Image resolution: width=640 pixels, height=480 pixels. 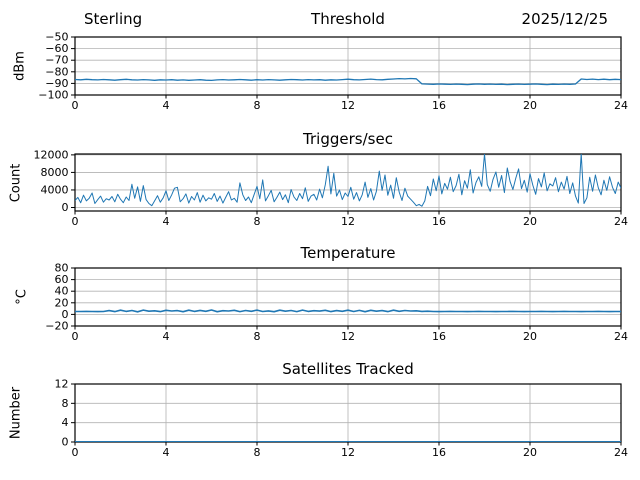 I want to click on y-tick-label: 40, so click(x=62, y=291).